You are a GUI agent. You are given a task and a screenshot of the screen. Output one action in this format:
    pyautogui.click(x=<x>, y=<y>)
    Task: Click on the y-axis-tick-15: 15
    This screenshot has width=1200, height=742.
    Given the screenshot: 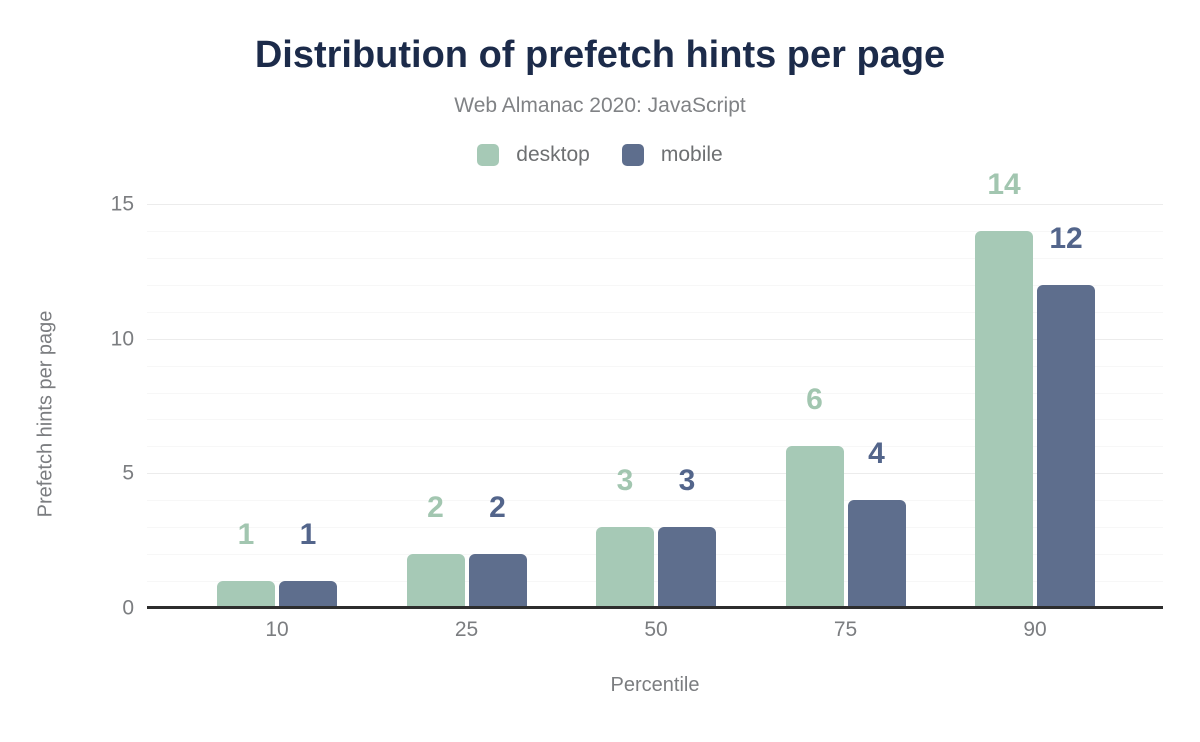 What is the action you would take?
    pyautogui.click(x=122, y=204)
    